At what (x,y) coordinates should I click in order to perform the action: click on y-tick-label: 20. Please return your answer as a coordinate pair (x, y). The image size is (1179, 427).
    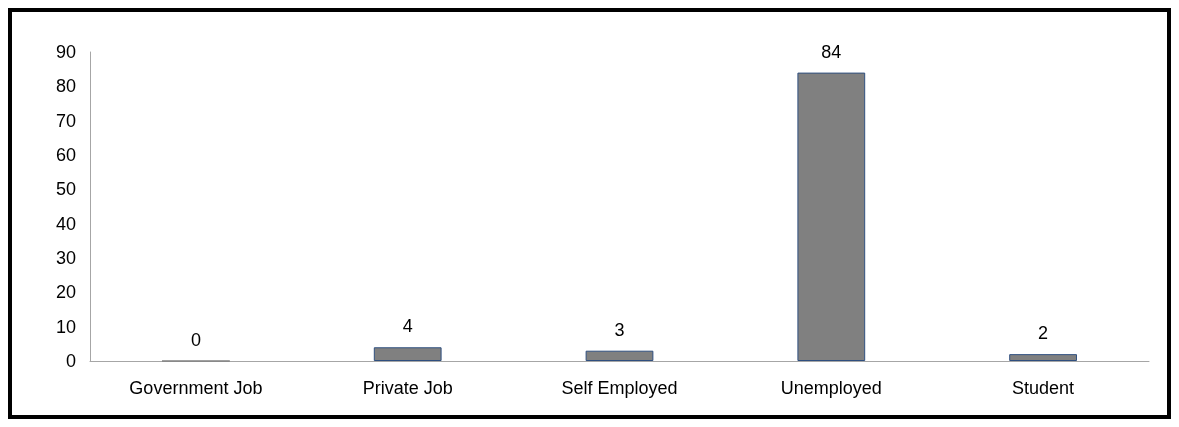
    Looking at the image, I should click on (65, 292).